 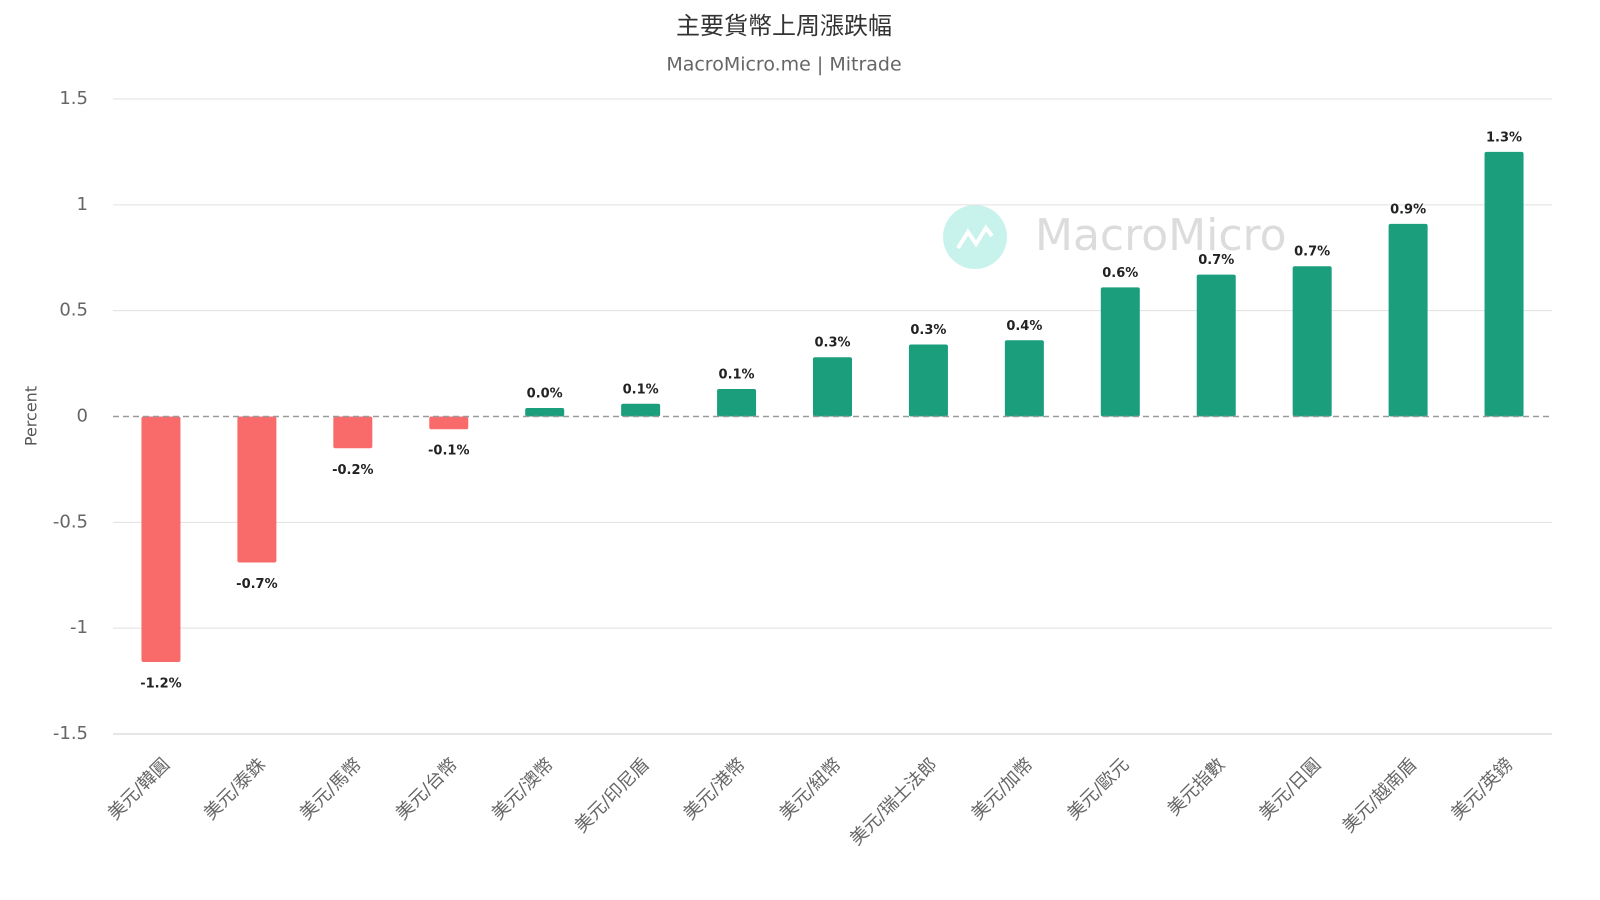 What do you see at coordinates (894, 802) in the screenshot?
I see `x-tick-label: 美元/瑞士法郎` at bounding box center [894, 802].